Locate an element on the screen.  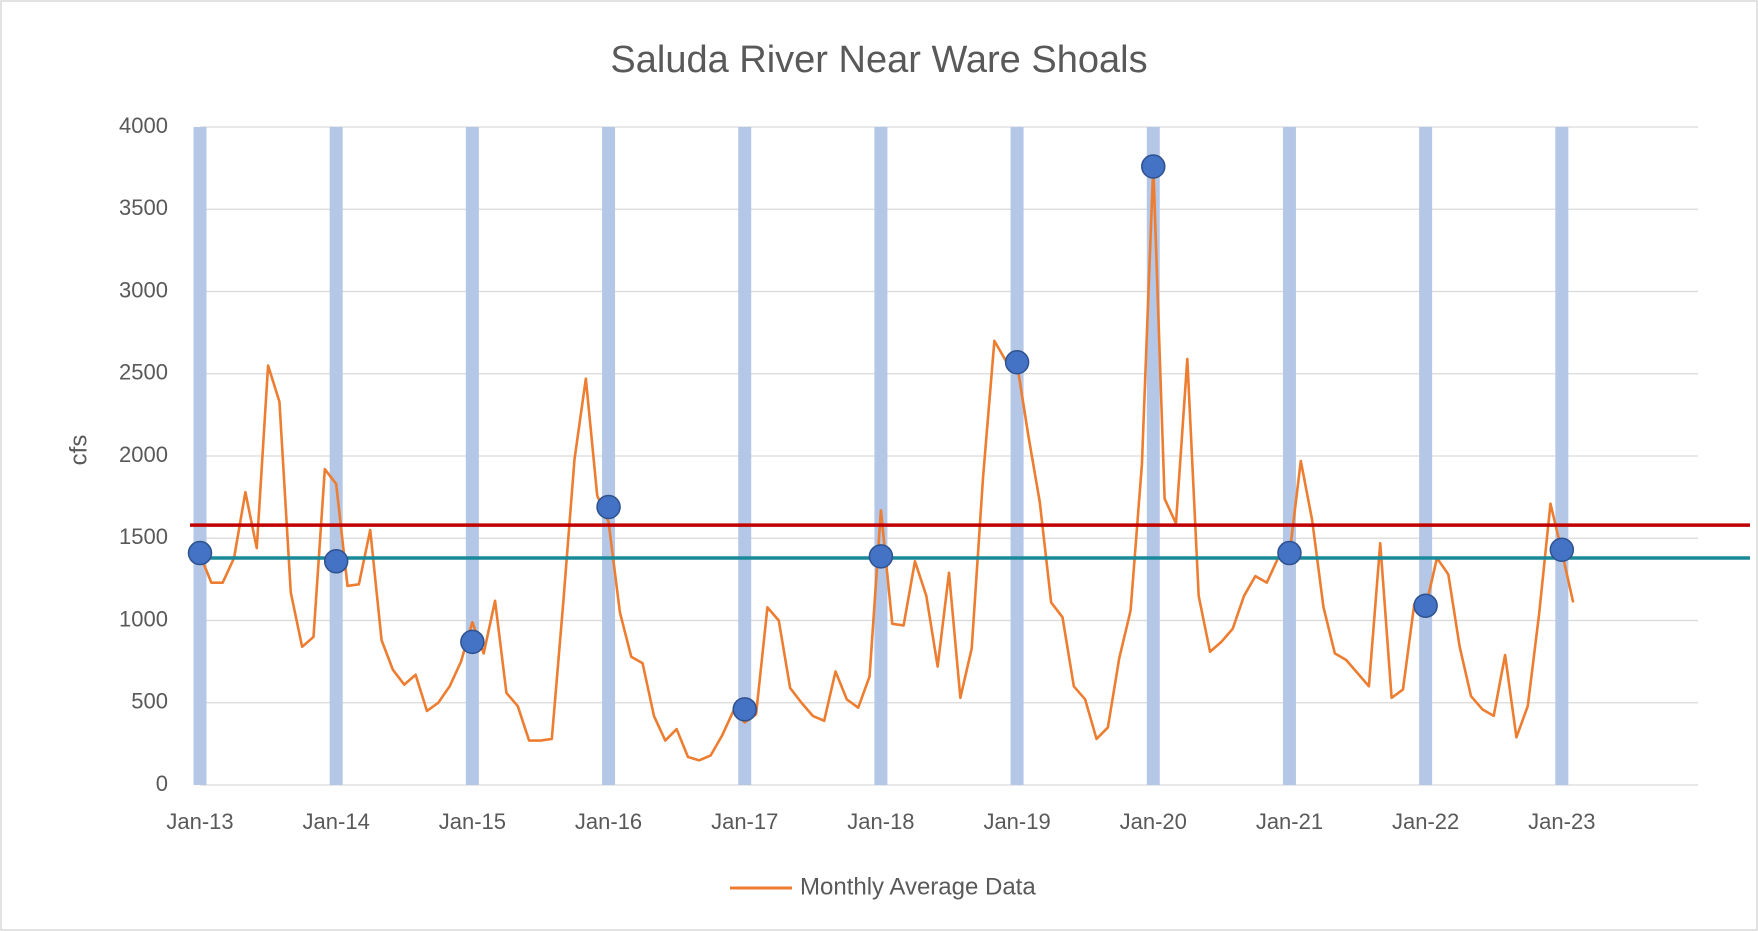
y-tick-label: 3000 is located at coordinates (143, 289).